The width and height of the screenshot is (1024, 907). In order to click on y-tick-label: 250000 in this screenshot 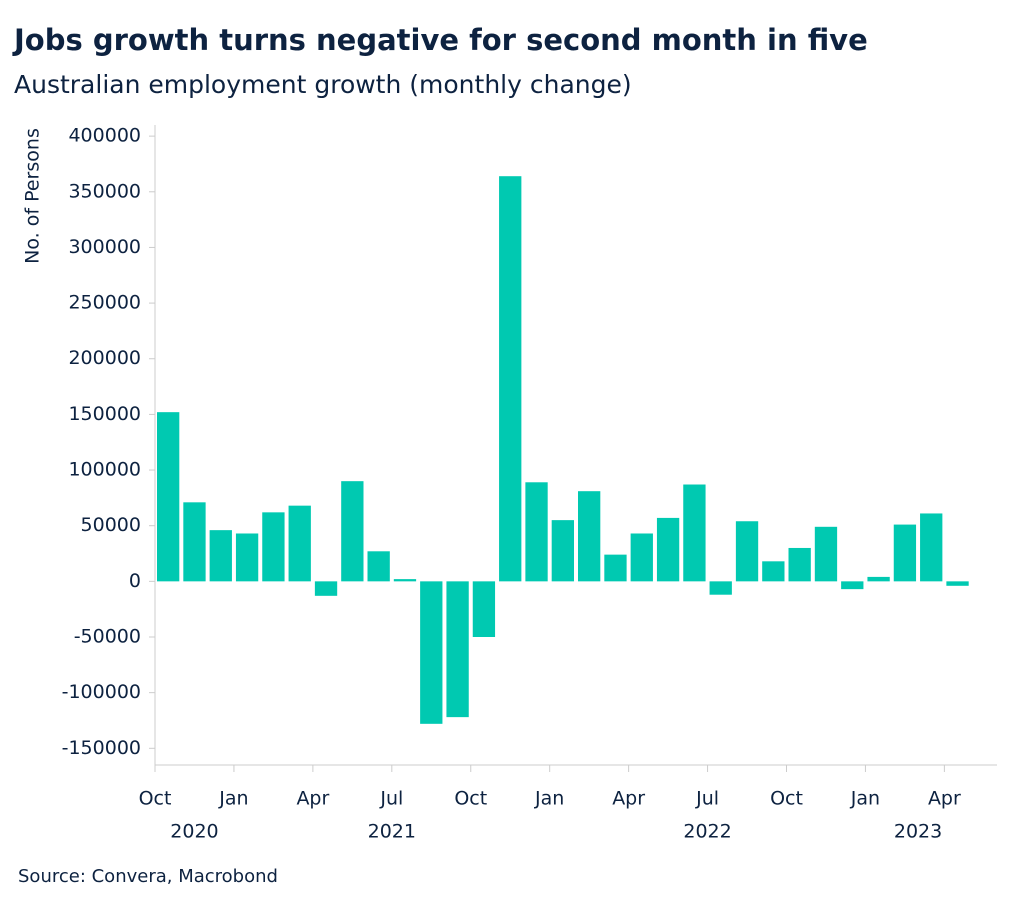, I will do `click(104, 303)`.